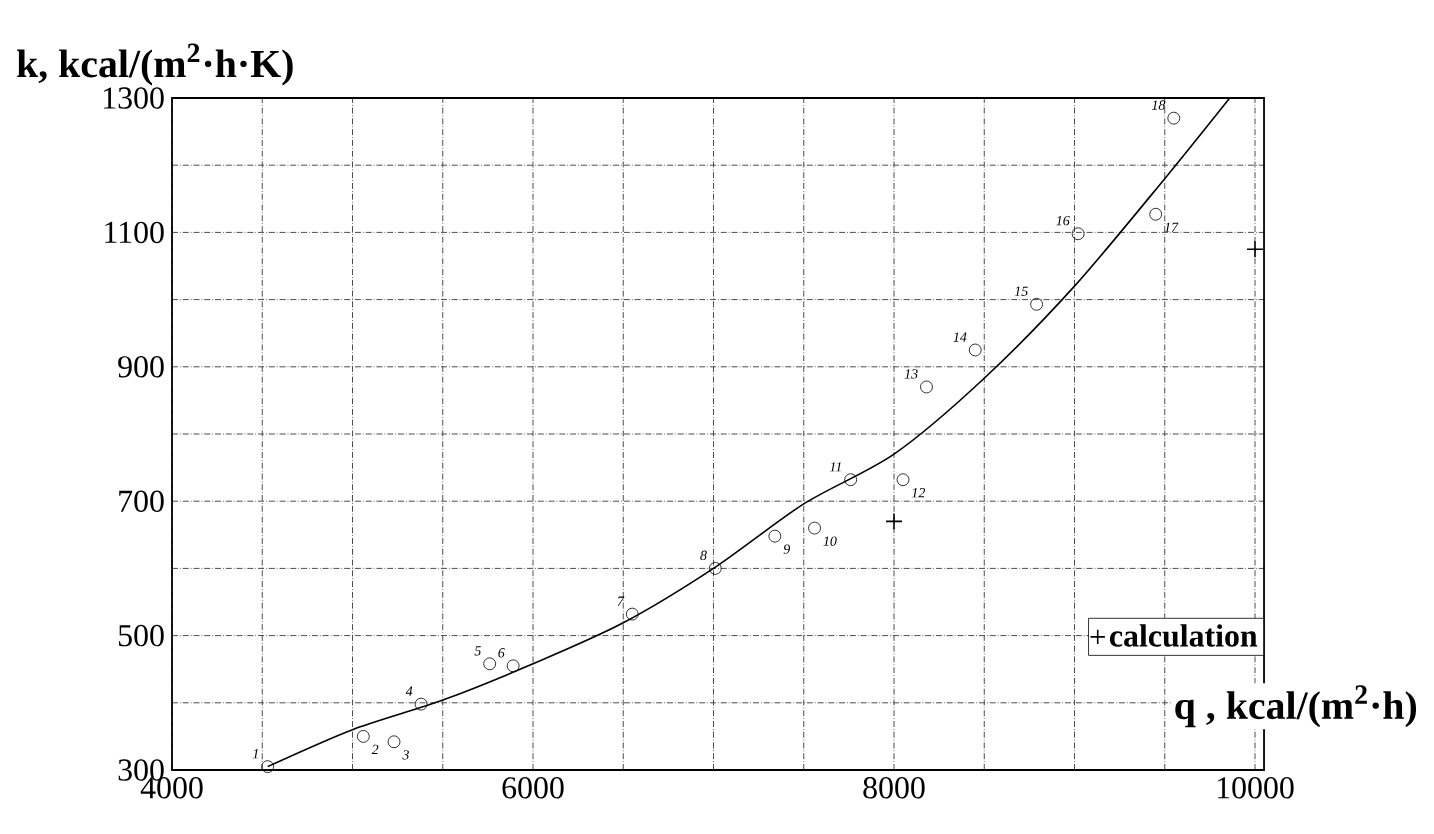 The width and height of the screenshot is (1434, 834). I want to click on y-tick-label: 900, so click(141, 367).